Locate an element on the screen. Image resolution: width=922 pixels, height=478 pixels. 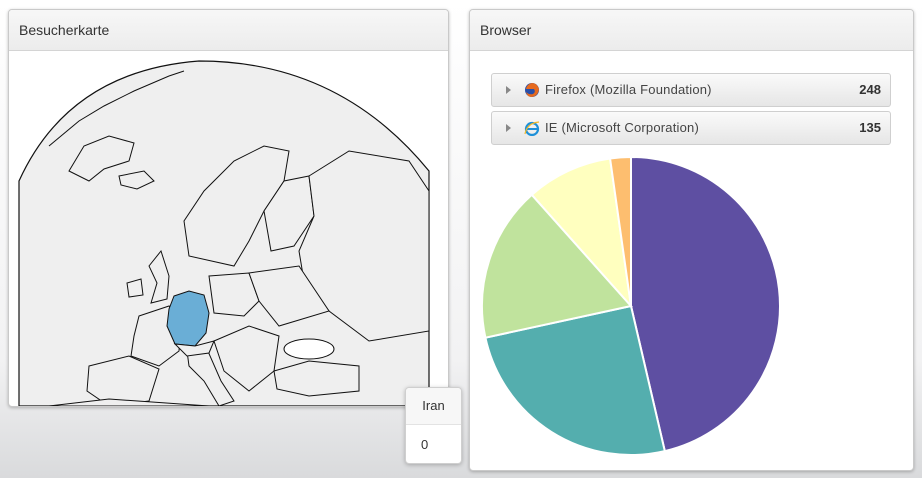
browser-name: Firefox (Mozilla Foundation) is located at coordinates (628, 89).